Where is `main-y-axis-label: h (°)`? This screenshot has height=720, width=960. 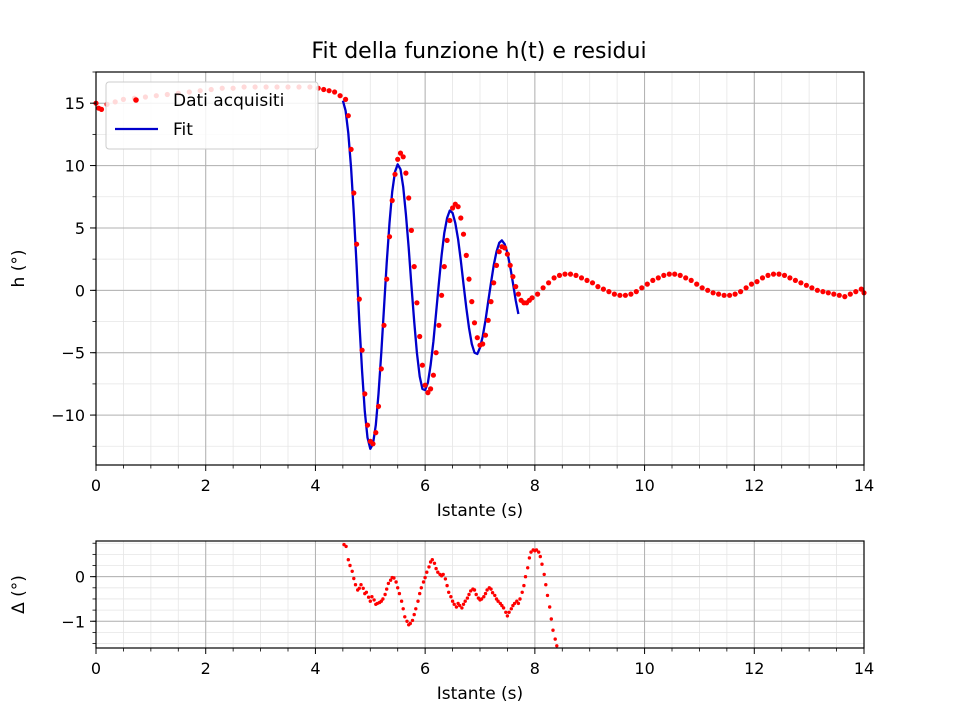 main-y-axis-label: h (°) is located at coordinates (19, 269).